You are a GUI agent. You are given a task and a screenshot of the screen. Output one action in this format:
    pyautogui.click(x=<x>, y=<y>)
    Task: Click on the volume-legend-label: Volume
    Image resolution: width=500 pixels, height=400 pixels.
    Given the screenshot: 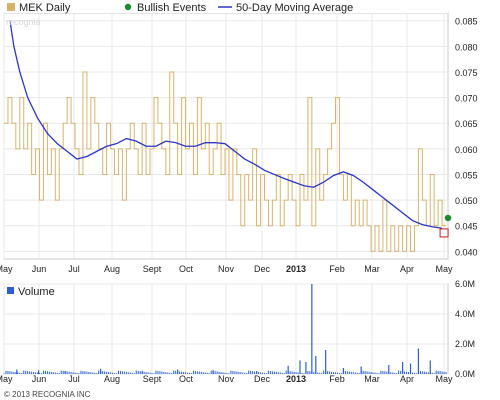 What is the action you would take?
    pyautogui.click(x=36, y=292)
    